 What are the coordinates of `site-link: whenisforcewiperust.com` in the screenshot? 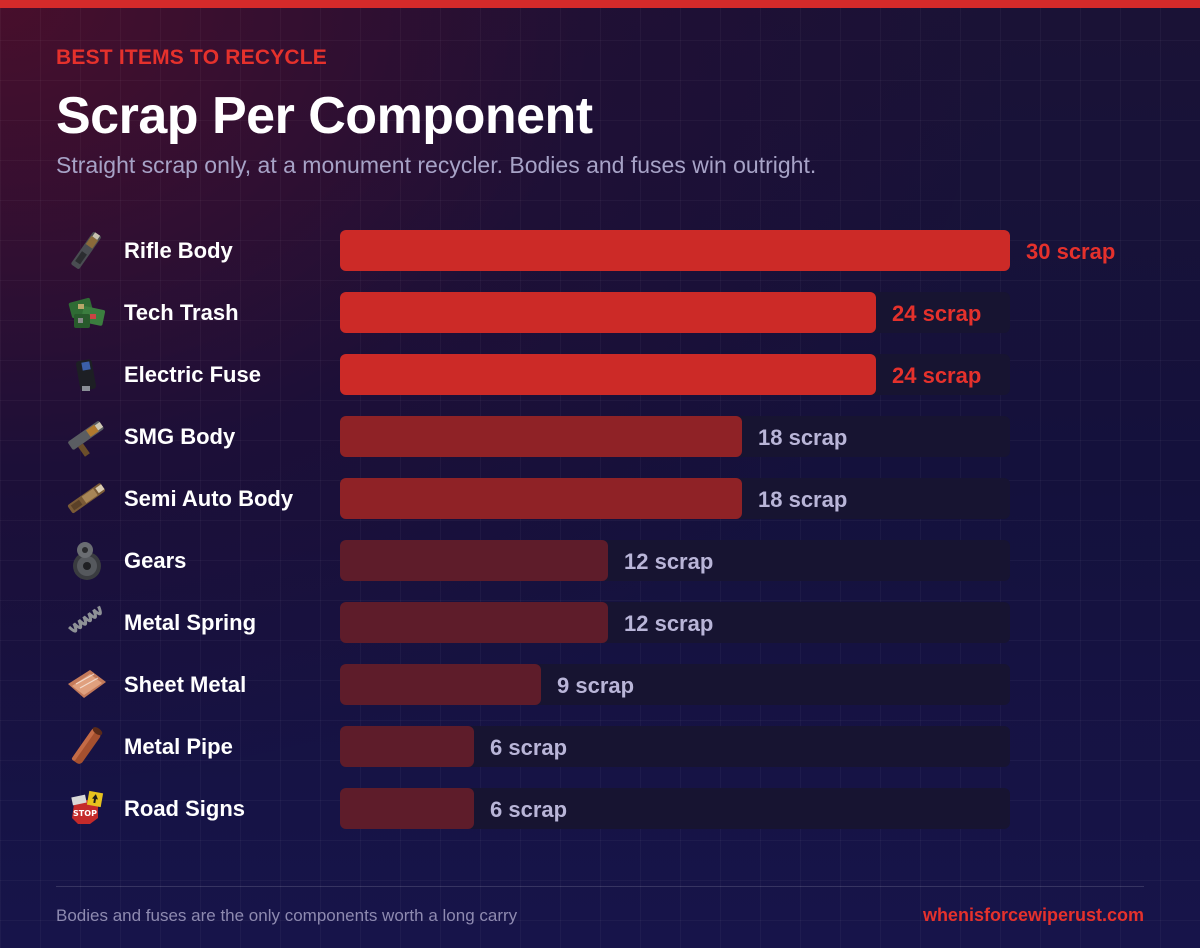 It's located at (1033, 915).